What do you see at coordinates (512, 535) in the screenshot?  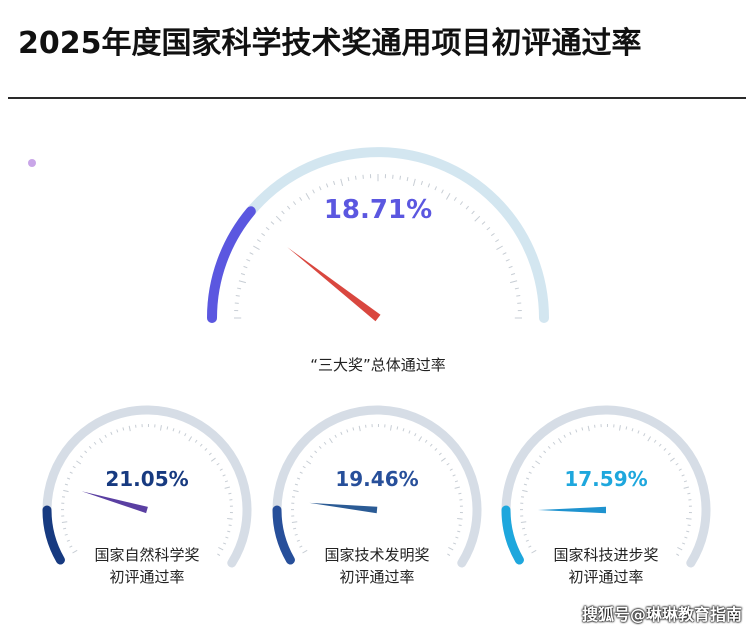 I see `gauge-fill` at bounding box center [512, 535].